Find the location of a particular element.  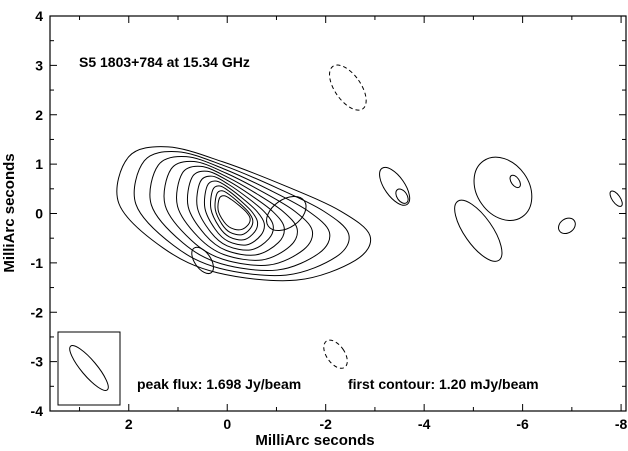

y-tick-label: 1 is located at coordinates (39, 164).